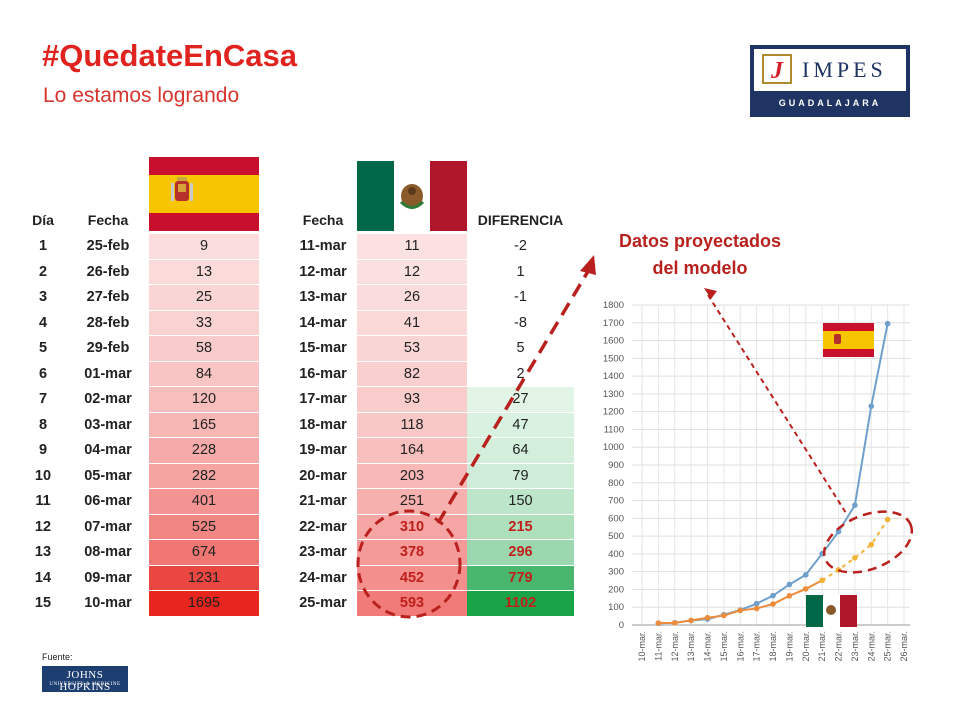 This screenshot has height=720, width=960. I want to click on x-tick-label: 19-mar., so click(789, 646).